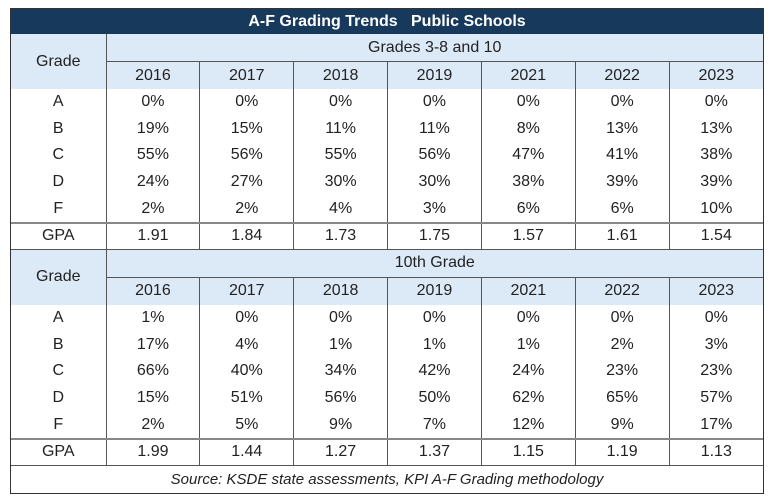  I want to click on table-row-grade-b: B 19% 15% 11% 11% 8% 13% 13%, so click(387, 129).